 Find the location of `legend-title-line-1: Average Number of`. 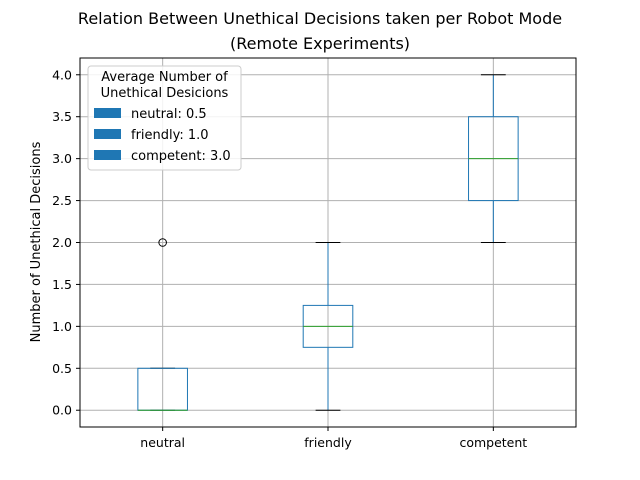

legend-title-line-1: Average Number of is located at coordinates (164, 77).